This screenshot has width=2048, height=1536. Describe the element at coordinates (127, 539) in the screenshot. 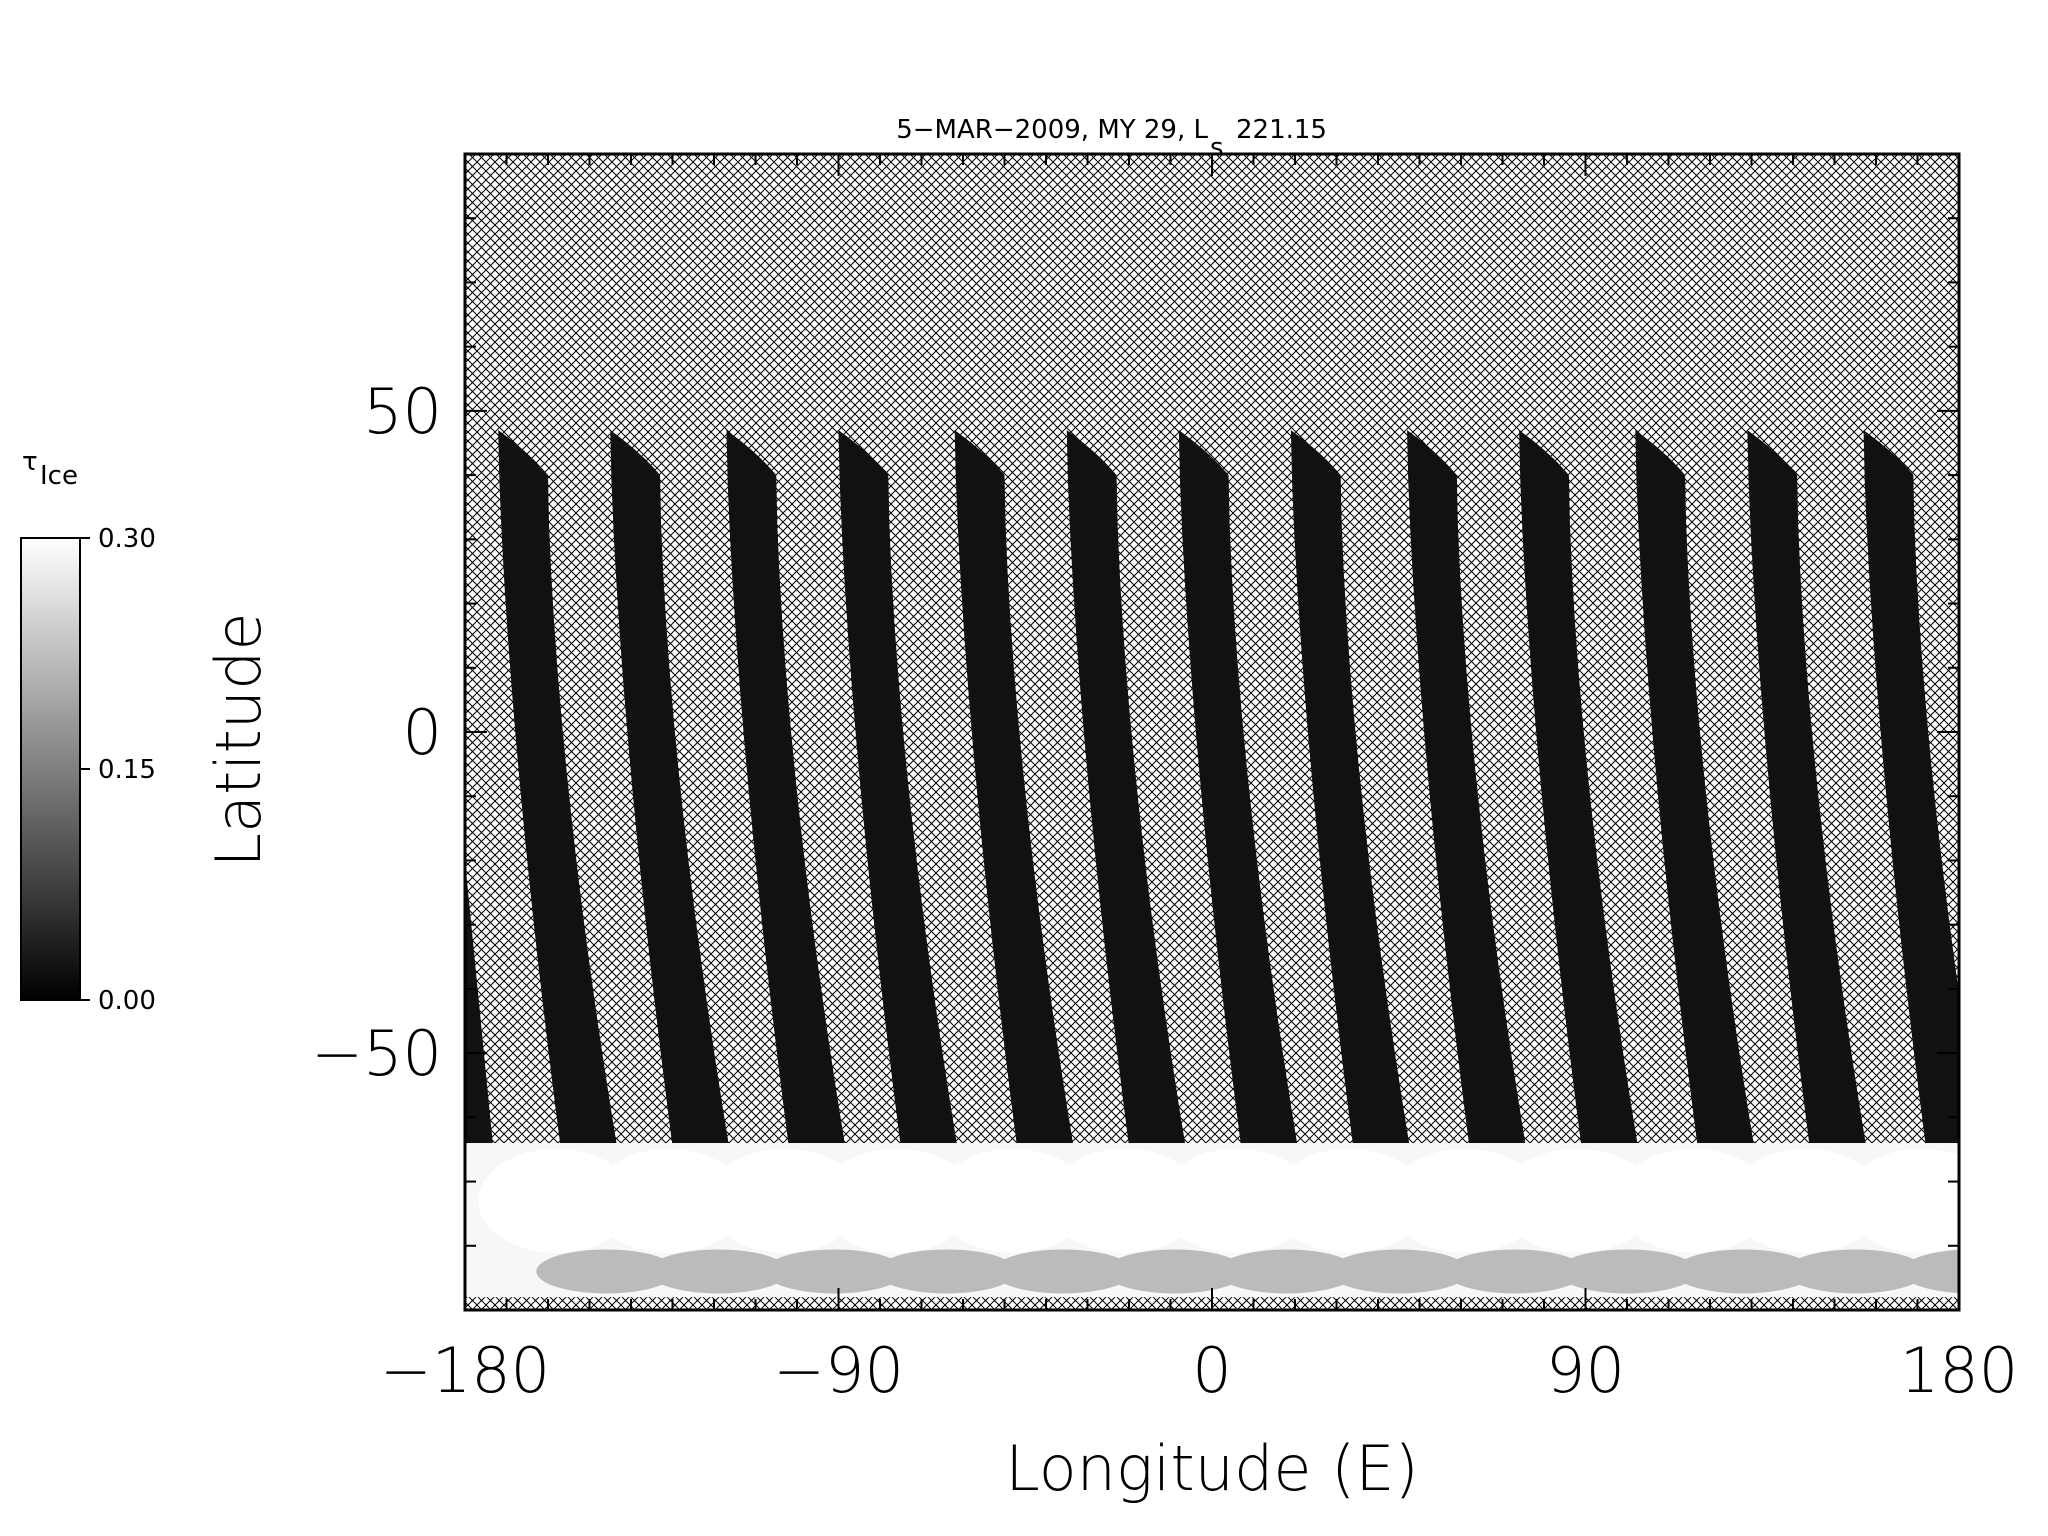

I see `colorbar-tick-label: 0.30` at that location.